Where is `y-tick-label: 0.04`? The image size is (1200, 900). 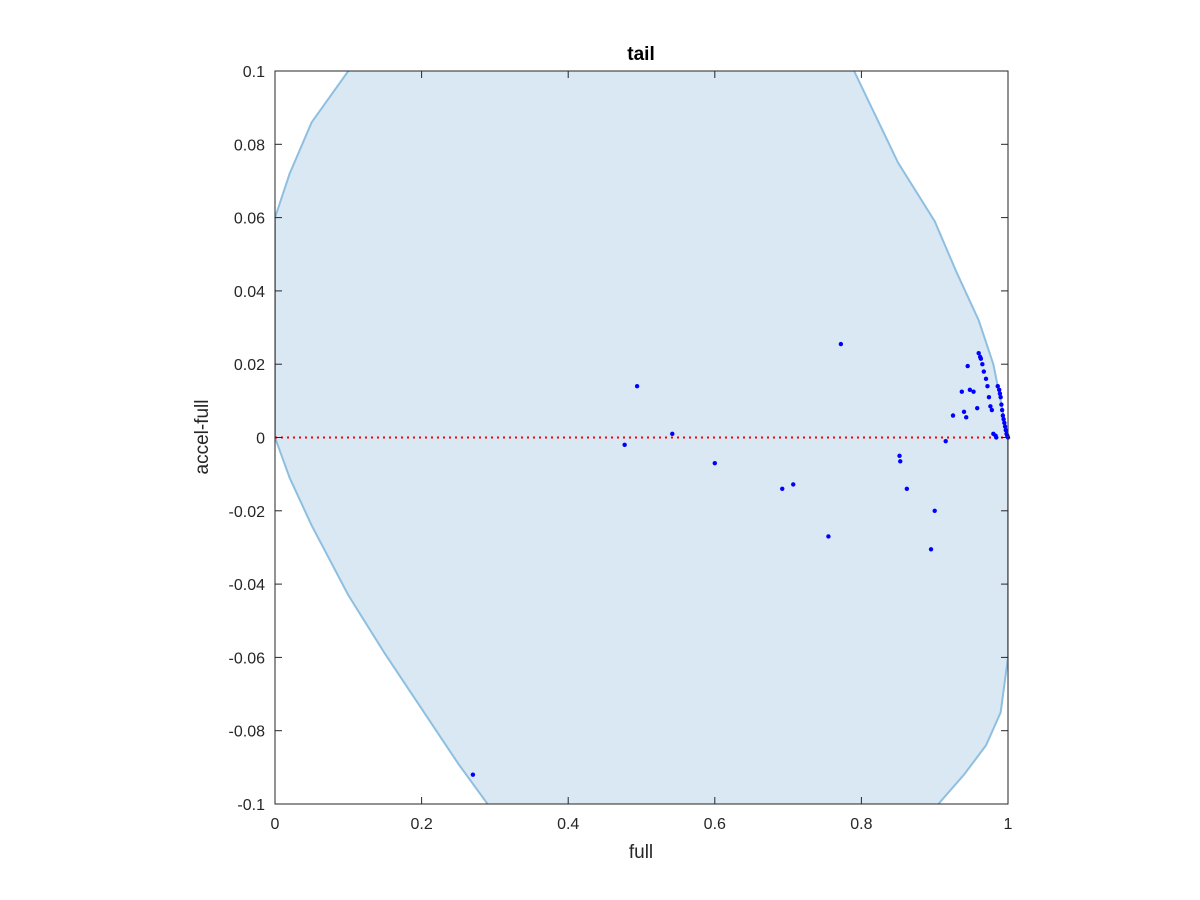 y-tick-label: 0.04 is located at coordinates (249, 292).